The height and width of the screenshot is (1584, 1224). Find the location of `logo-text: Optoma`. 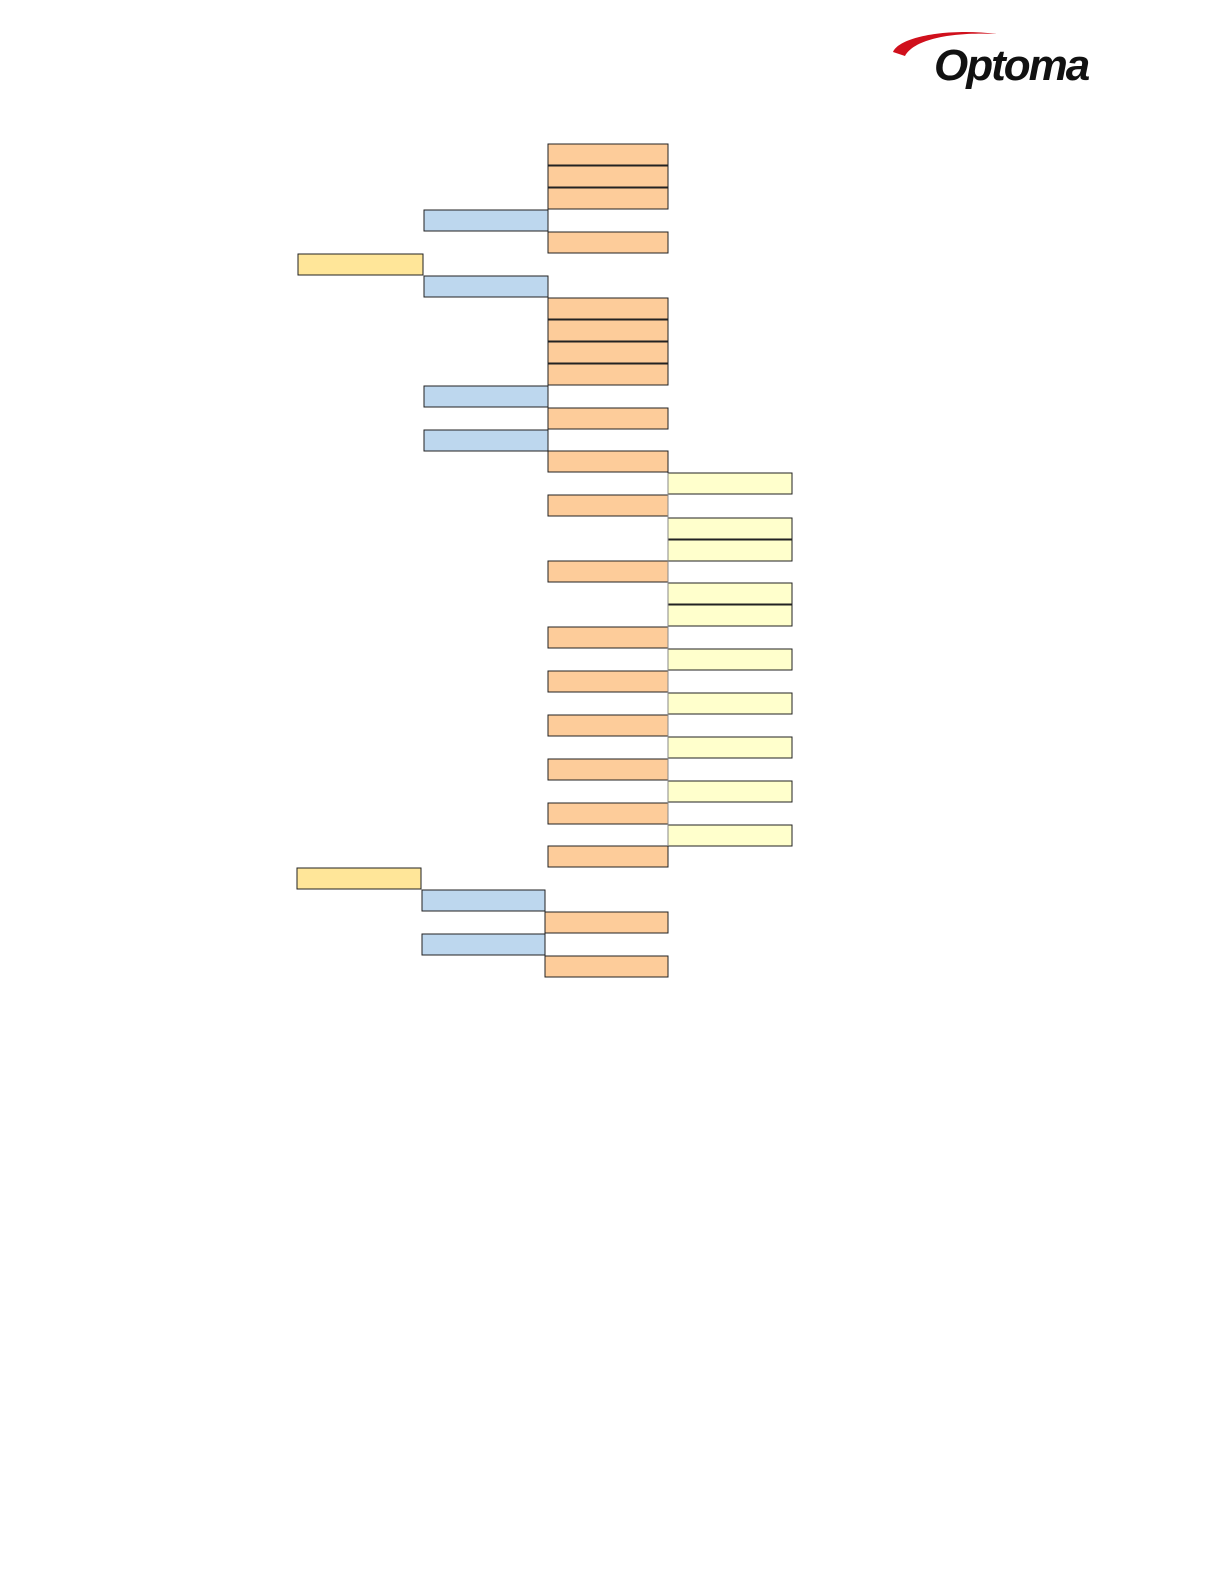

logo-text: Optoma is located at coordinates (1012, 65).